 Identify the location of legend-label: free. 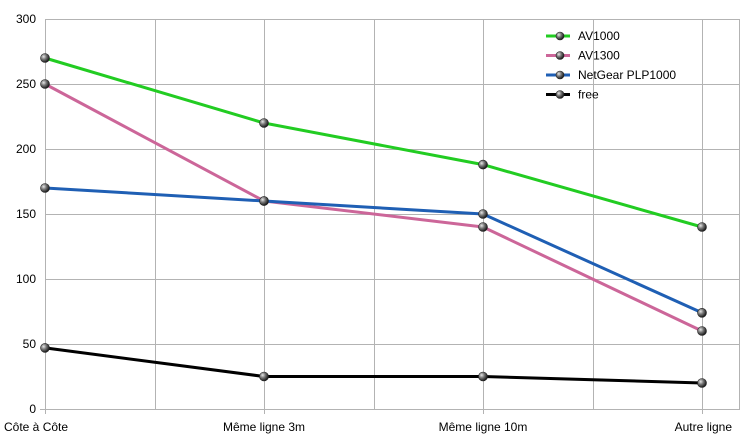
(588, 95).